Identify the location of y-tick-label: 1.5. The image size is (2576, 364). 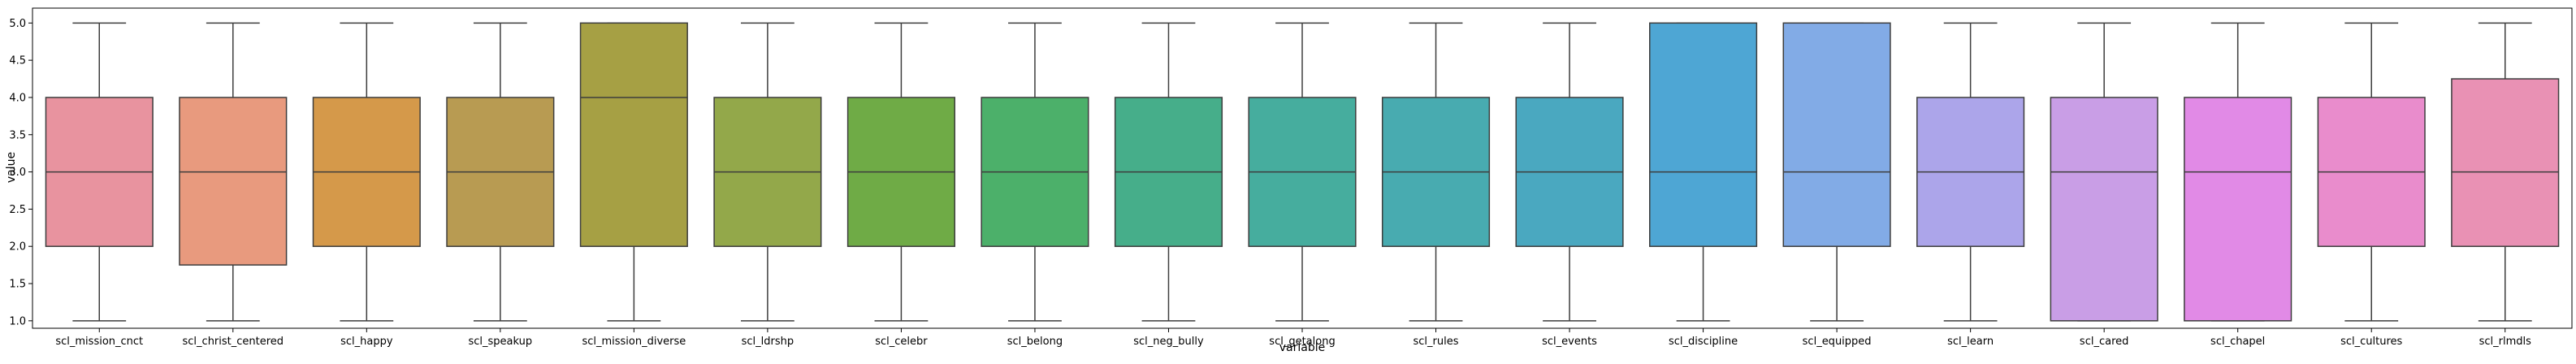
(17, 285).